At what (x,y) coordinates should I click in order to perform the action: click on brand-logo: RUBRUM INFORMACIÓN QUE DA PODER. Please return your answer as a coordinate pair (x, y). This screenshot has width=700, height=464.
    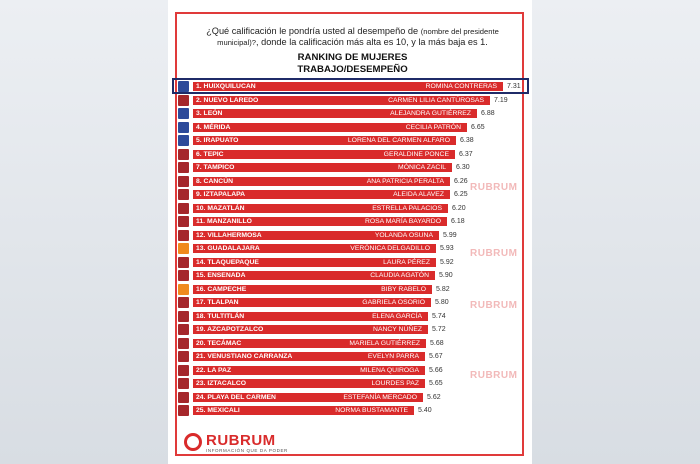
    Looking at the image, I should click on (244, 442).